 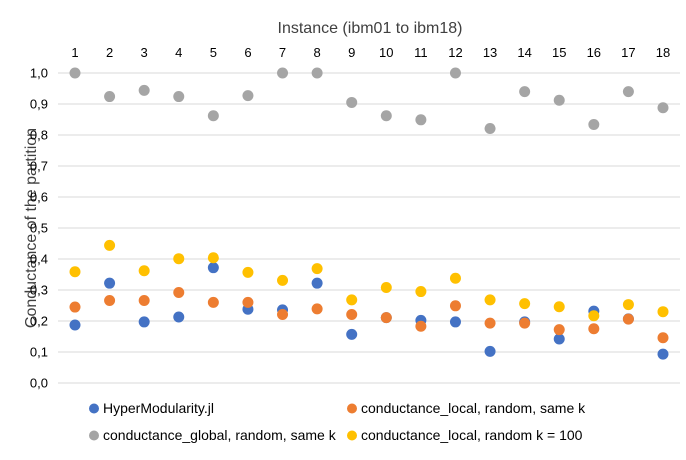 What do you see at coordinates (473, 408) in the screenshot?
I see `legend-label: conductance_local, random, same k` at bounding box center [473, 408].